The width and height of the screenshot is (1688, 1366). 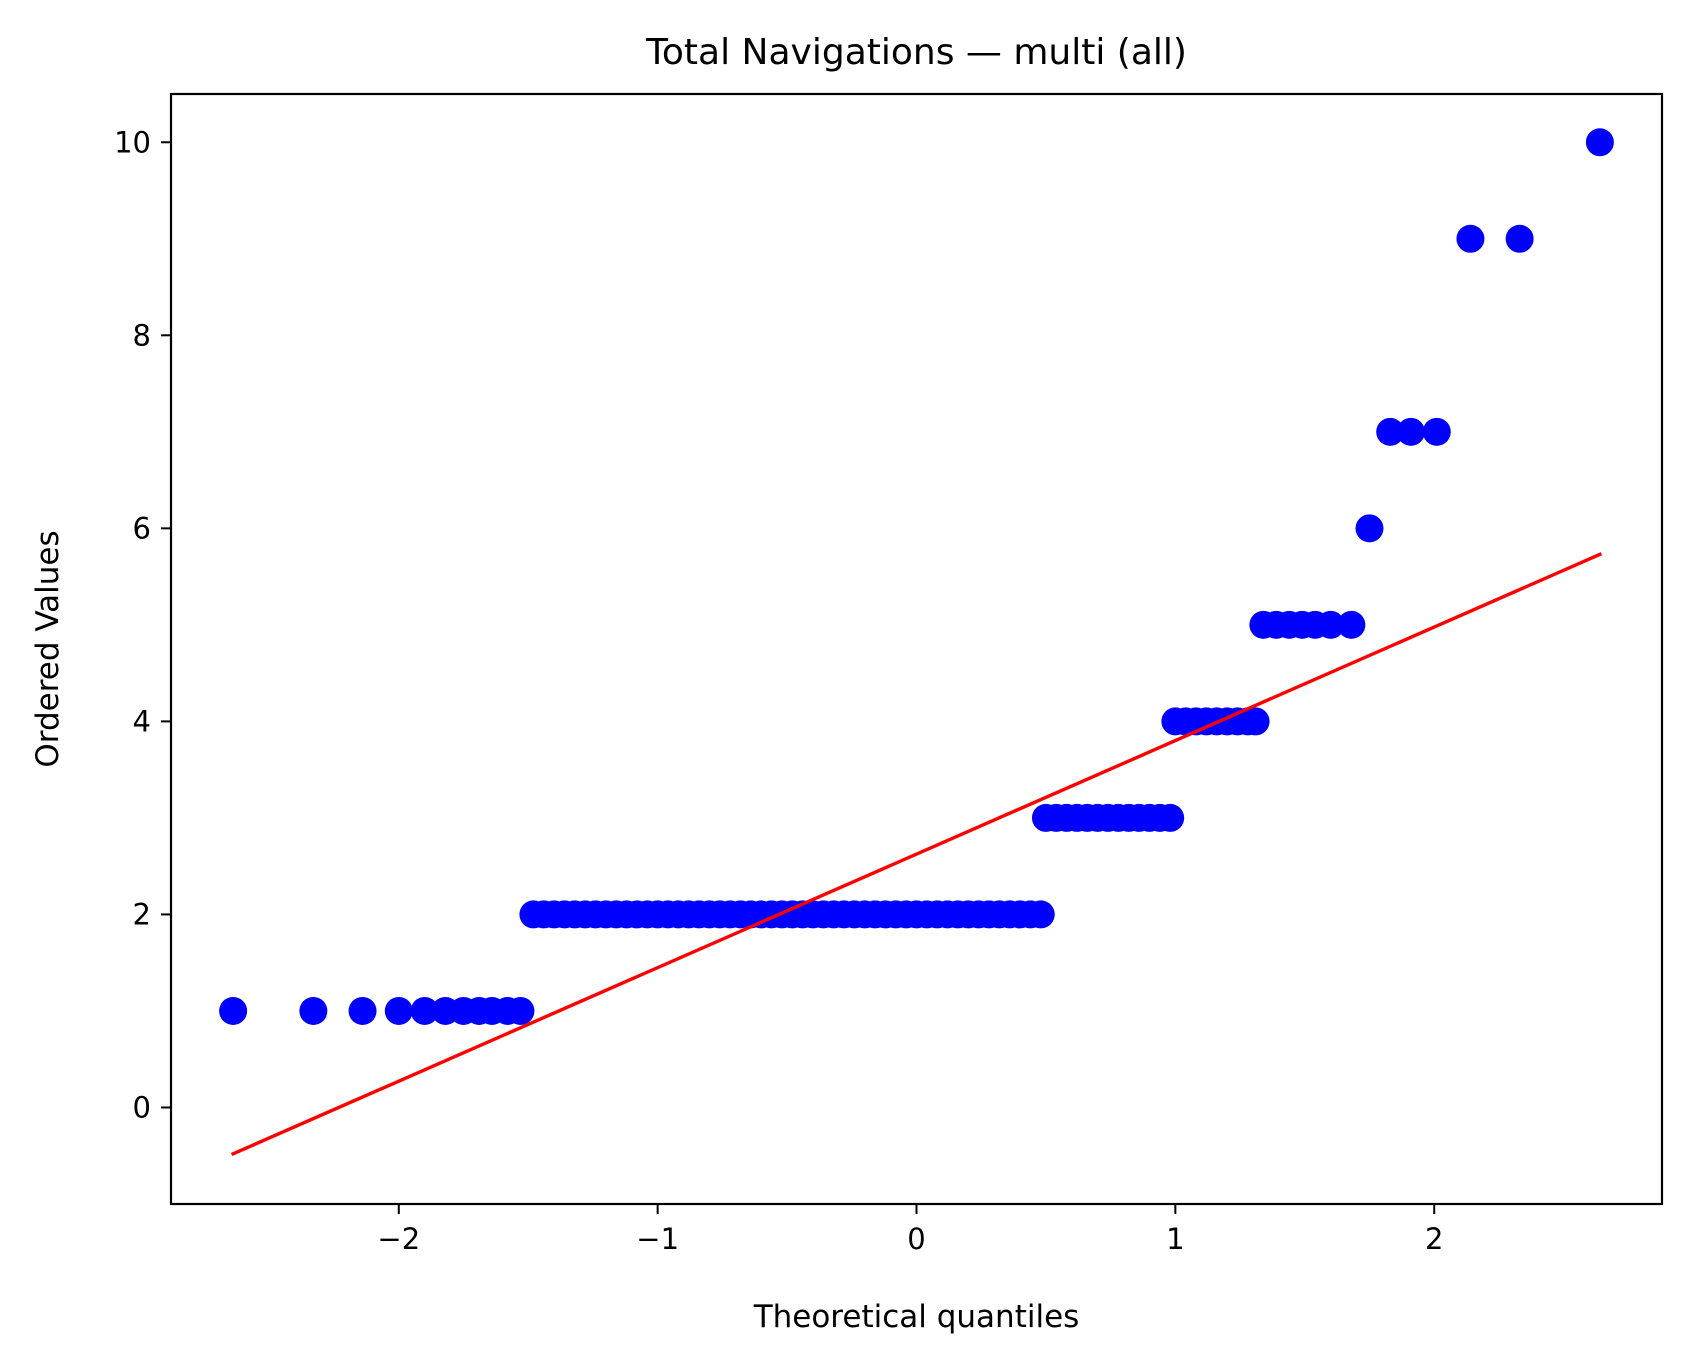 I want to click on x-tick-label: 1, so click(x=1175, y=1239).